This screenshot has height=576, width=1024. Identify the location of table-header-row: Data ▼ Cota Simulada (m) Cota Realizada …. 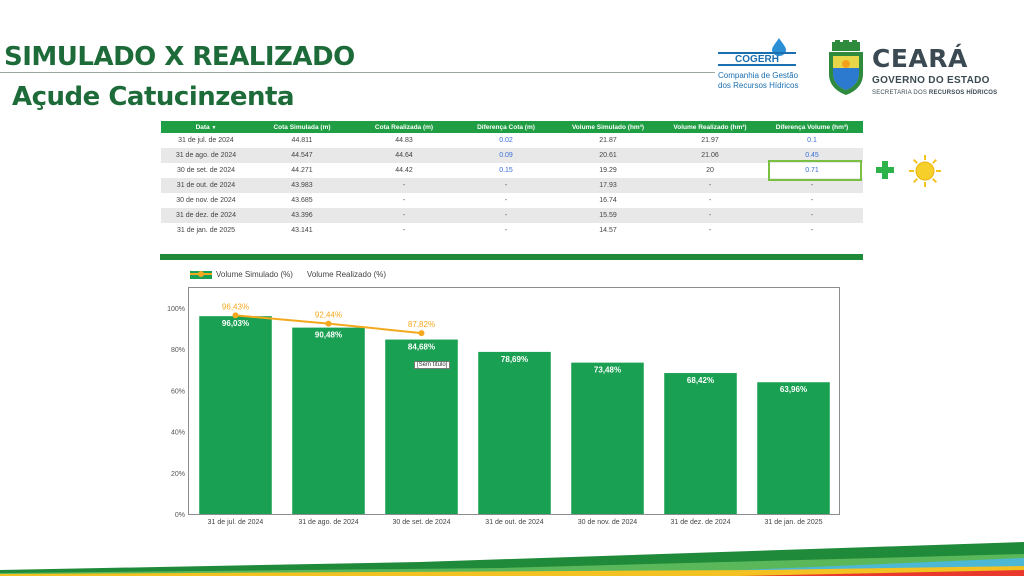
(512, 127).